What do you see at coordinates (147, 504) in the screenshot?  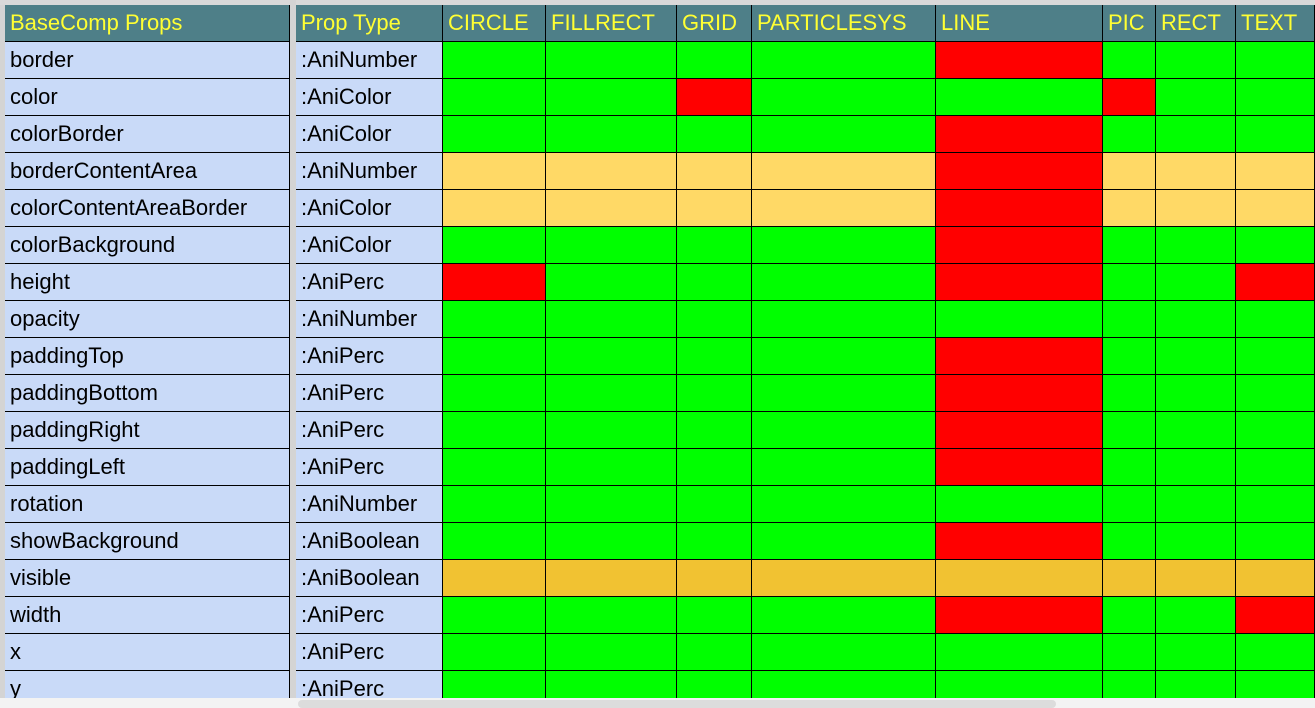 I see `prop-name-cell: rotation` at bounding box center [147, 504].